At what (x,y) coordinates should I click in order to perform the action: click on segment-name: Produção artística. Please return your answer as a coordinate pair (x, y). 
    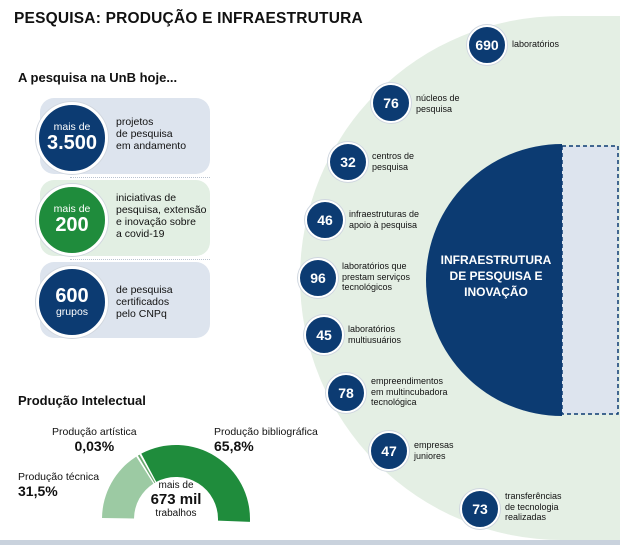
    Looking at the image, I should click on (94, 432).